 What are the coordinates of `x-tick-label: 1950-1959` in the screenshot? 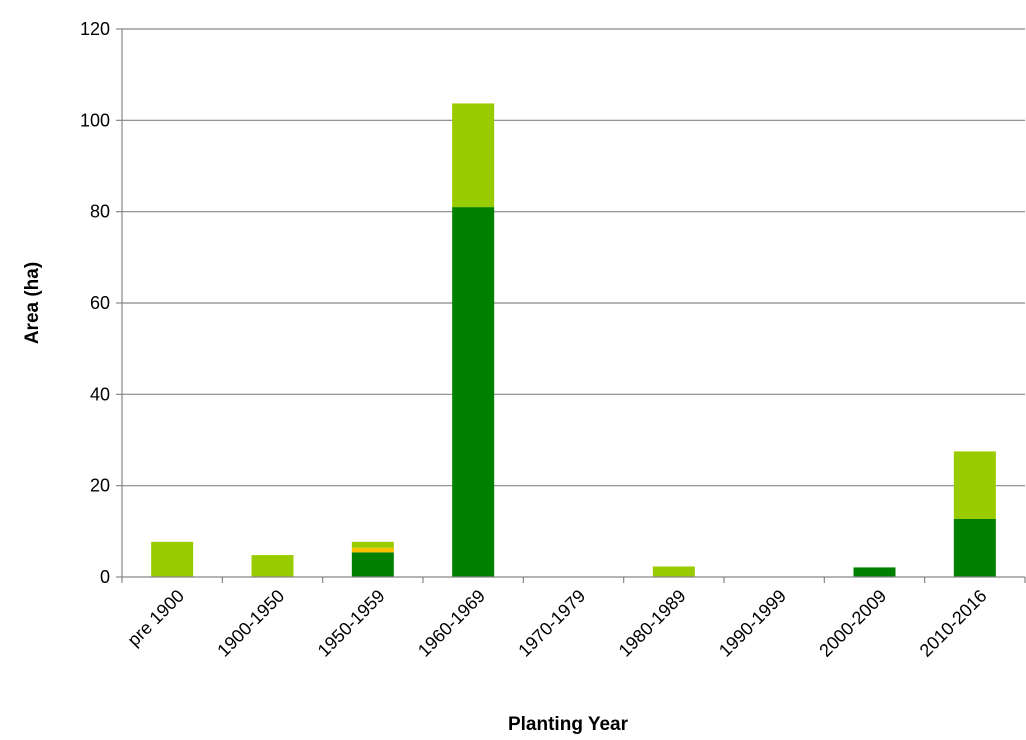 It's located at (351, 623).